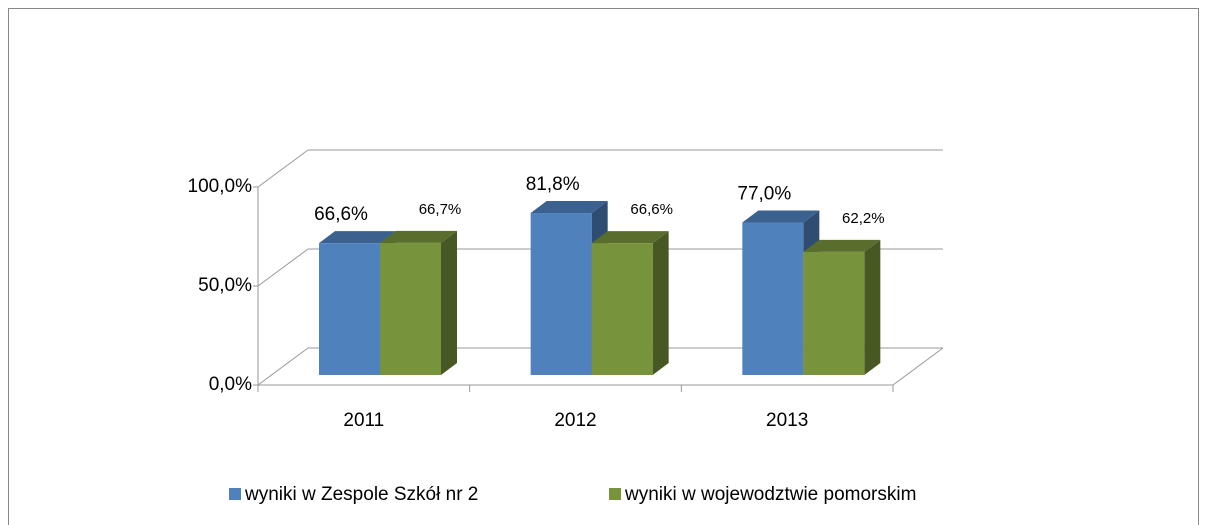 This screenshot has width=1206, height=525. Describe the element at coordinates (220, 186) in the screenshot. I see `y-tick-label: 100,0%` at that location.